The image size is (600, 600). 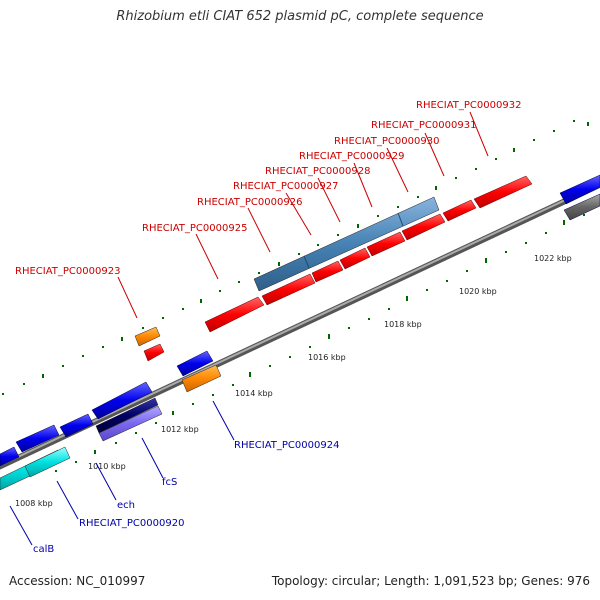 What do you see at coordinates (169, 482) in the screenshot?
I see `gene-label: fcS` at bounding box center [169, 482].